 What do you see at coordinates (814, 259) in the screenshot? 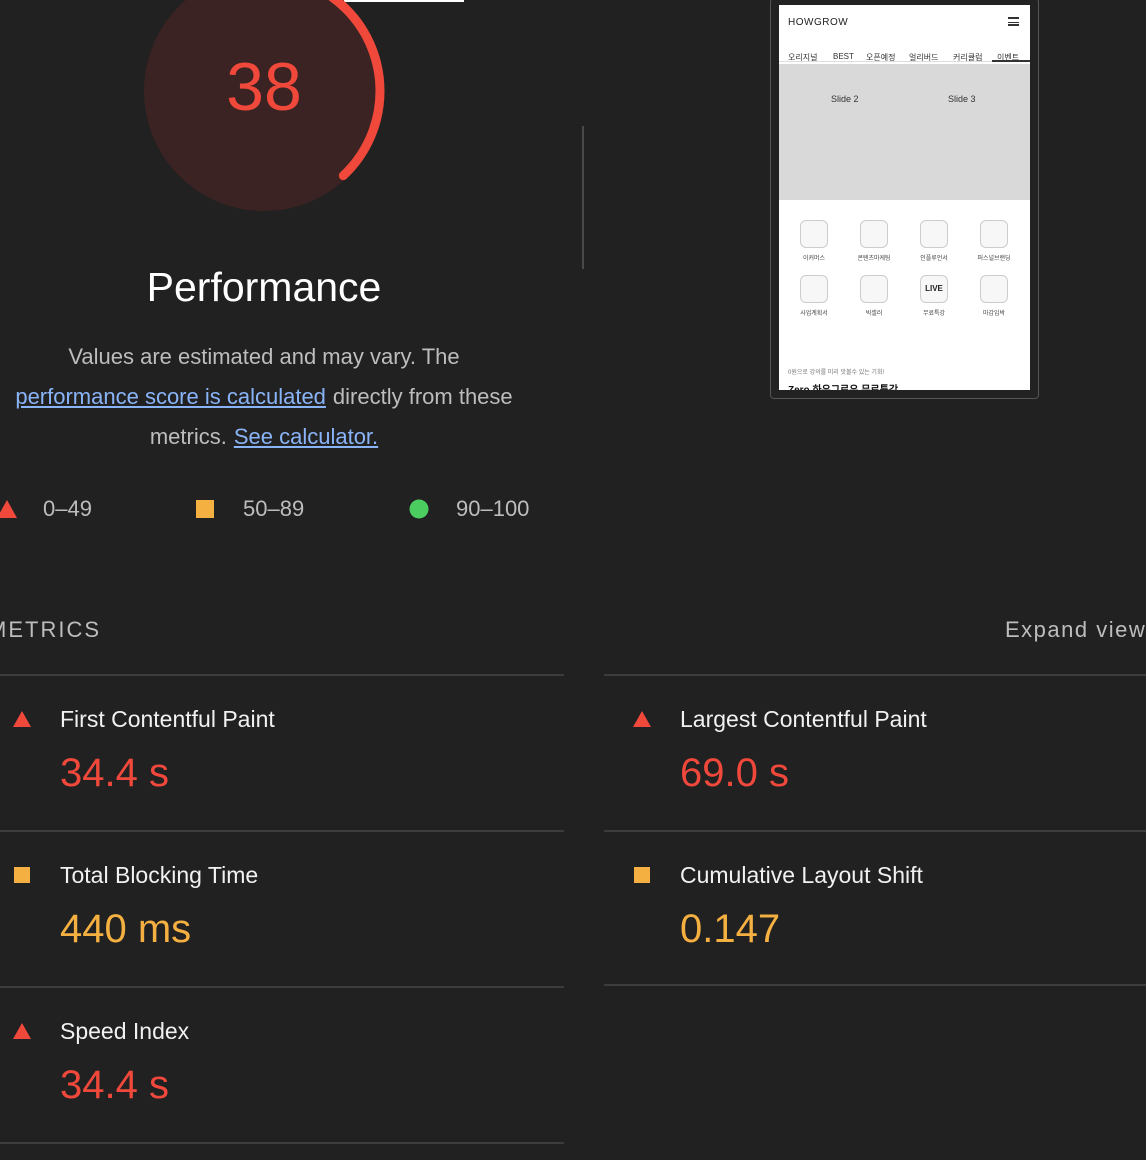
I see `category-label: 이커머스` at bounding box center [814, 259].